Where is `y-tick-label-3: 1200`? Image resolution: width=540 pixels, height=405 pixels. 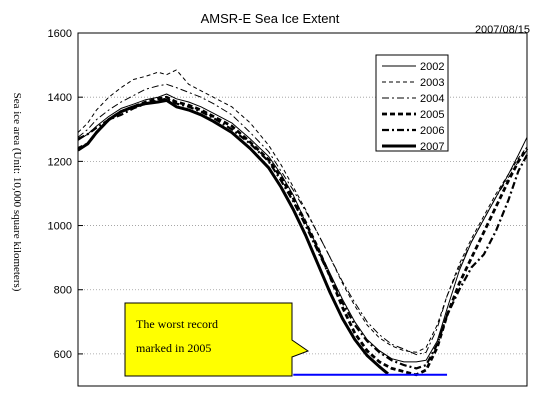 y-tick-label-3: 1200 is located at coordinates (60, 162).